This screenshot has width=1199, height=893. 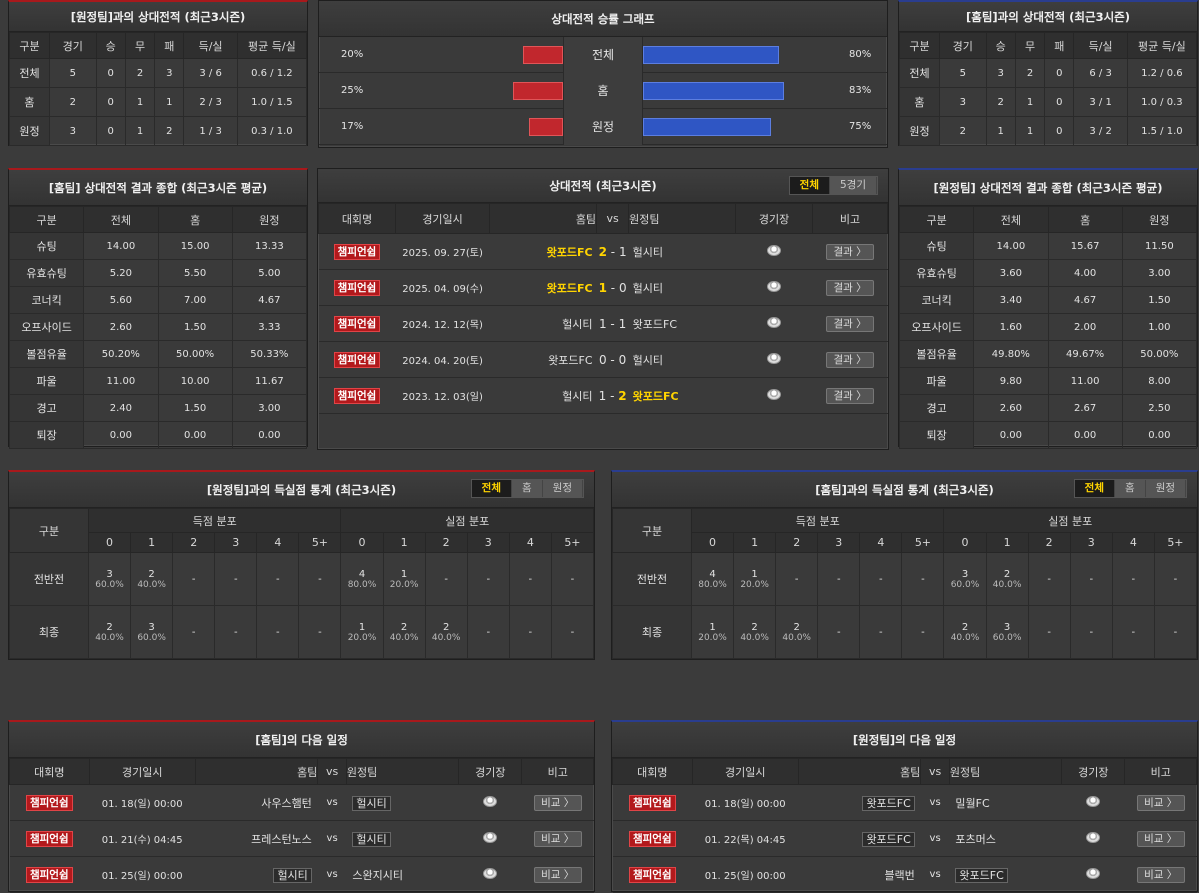 What do you see at coordinates (214, 520) in the screenshot?
I see `scored-header: 득점 분포` at bounding box center [214, 520].